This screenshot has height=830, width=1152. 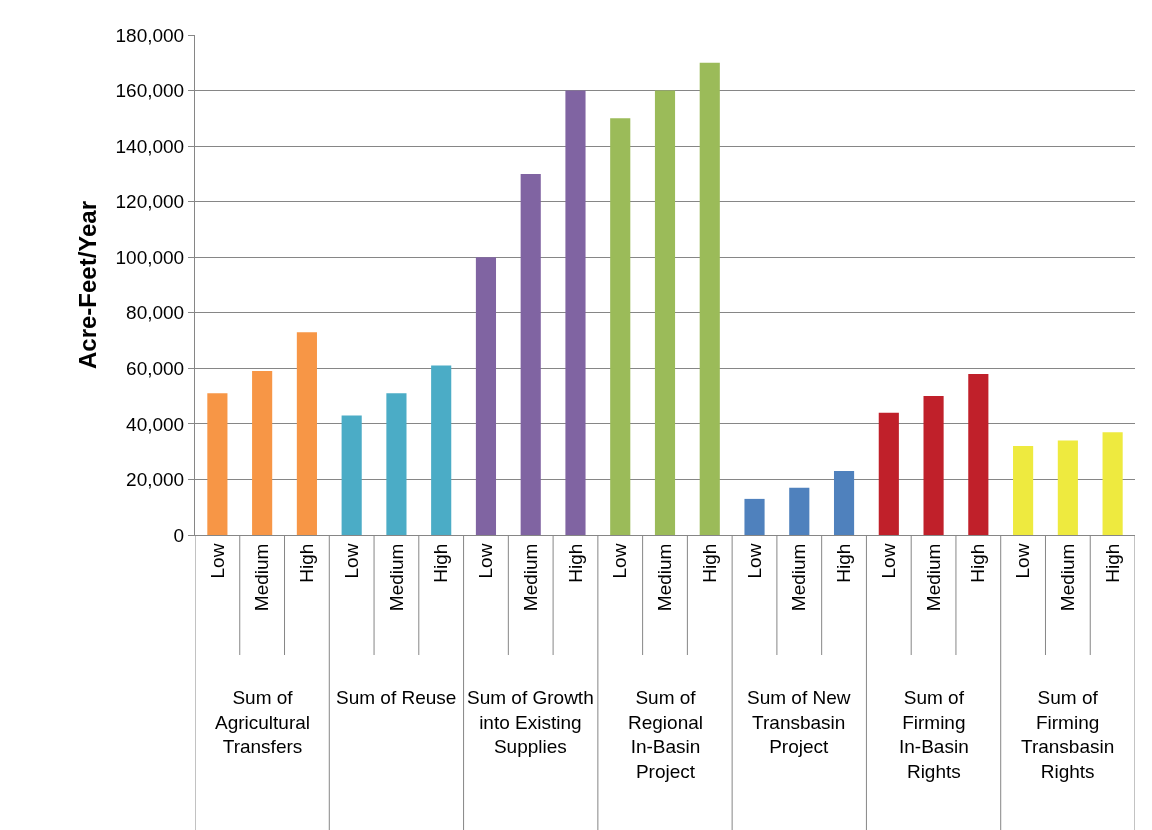 I want to click on text: Sum of Reuse, so click(x=396, y=697).